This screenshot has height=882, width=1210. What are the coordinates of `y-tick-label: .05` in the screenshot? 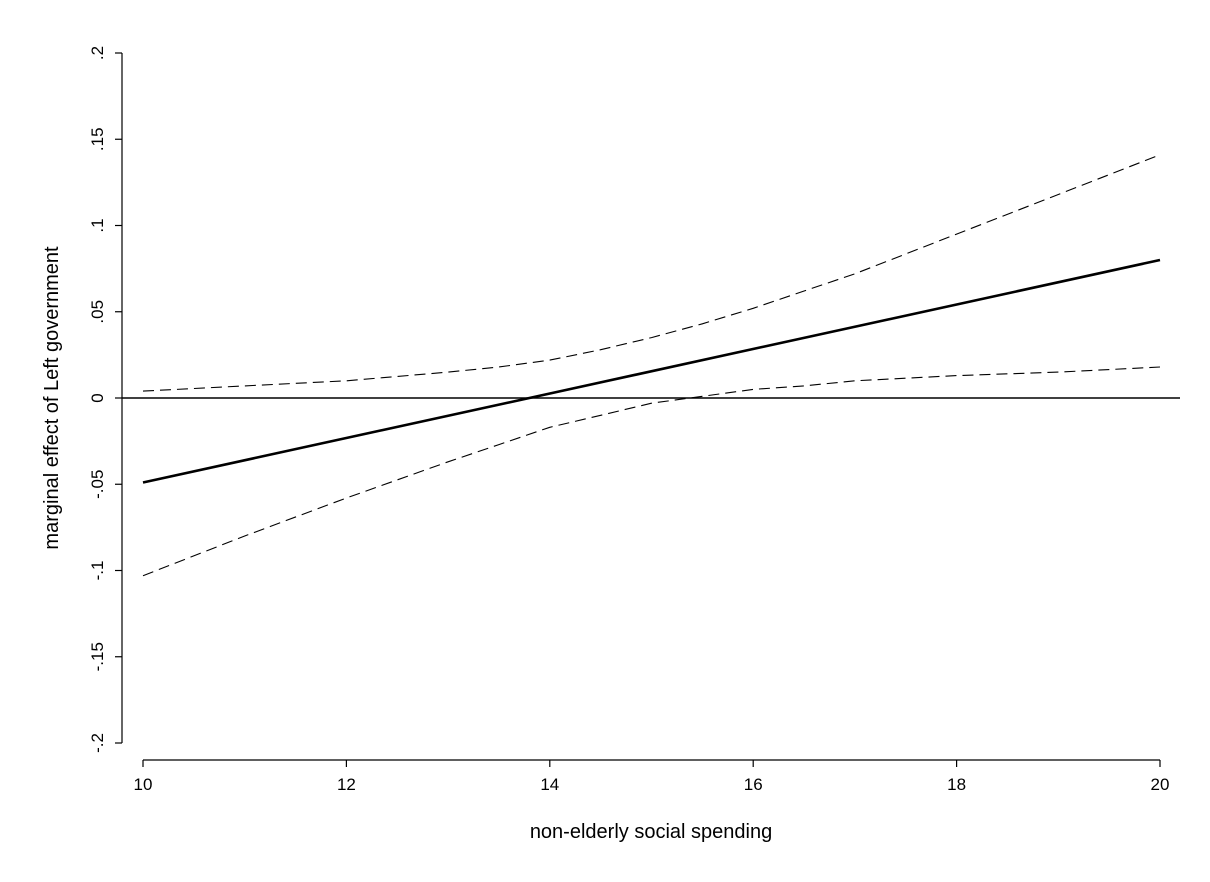 It's located at (97, 312).